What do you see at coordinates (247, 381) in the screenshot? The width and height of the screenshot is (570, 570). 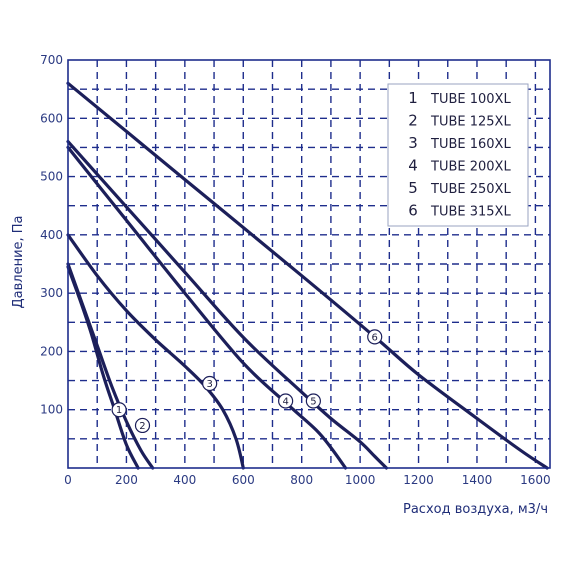 I see `curve-markers: 1 2 3 4 5 6` at bounding box center [247, 381].